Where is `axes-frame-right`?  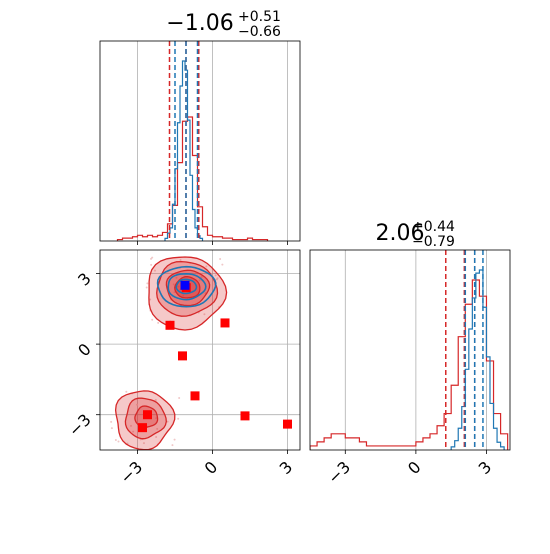 axes-frame-right is located at coordinates (410, 350).